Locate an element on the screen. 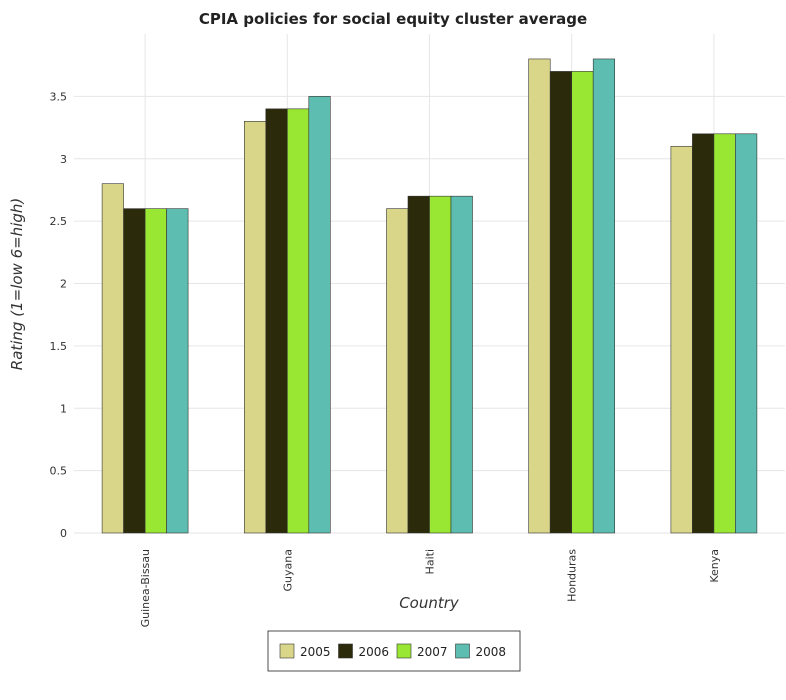 The width and height of the screenshot is (786, 700). bar-guinea-bissau-2006 is located at coordinates (134, 371).